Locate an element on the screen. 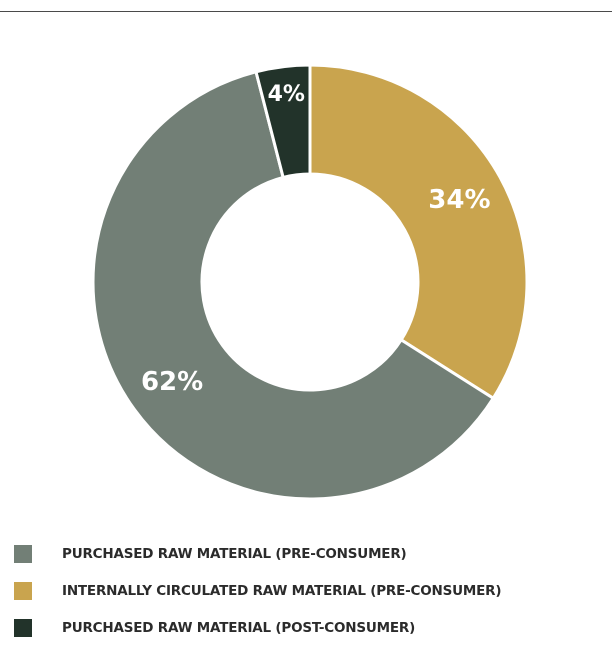 The height and width of the screenshot is (656, 612). legend-item-post-consumer-purchased: PURCHASED RAW MATERIAL (POST-CONSUMER) is located at coordinates (257, 628).